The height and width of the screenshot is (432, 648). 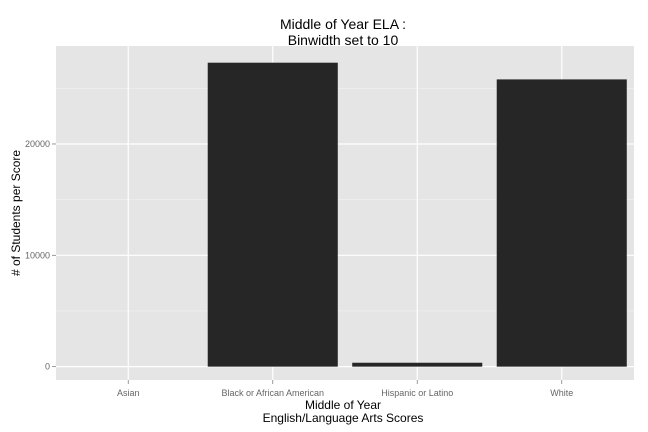 What do you see at coordinates (128, 393) in the screenshot?
I see `x-tick-label: Asian` at bounding box center [128, 393].